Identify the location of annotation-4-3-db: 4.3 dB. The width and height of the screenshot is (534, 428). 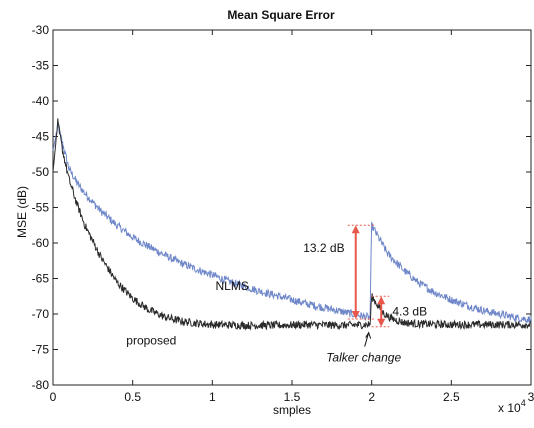
(409, 312).